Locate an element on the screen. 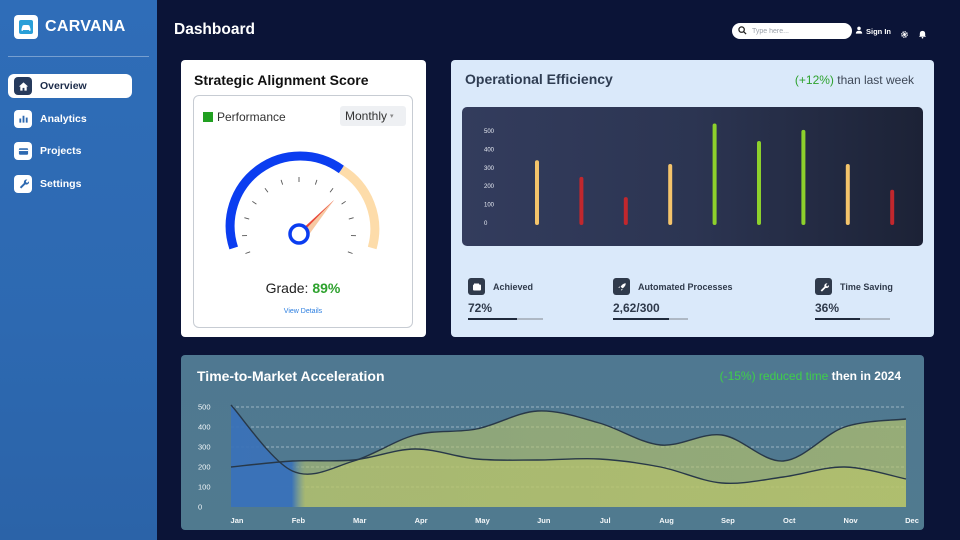  legend: Performance is located at coordinates (244, 117).